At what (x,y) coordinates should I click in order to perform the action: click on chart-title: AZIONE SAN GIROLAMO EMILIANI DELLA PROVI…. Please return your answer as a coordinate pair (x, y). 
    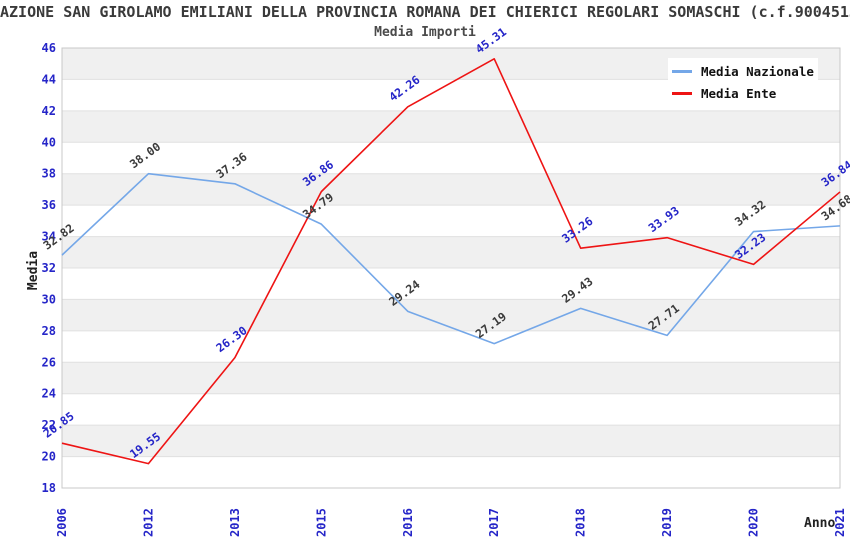
    Looking at the image, I should click on (425, 12).